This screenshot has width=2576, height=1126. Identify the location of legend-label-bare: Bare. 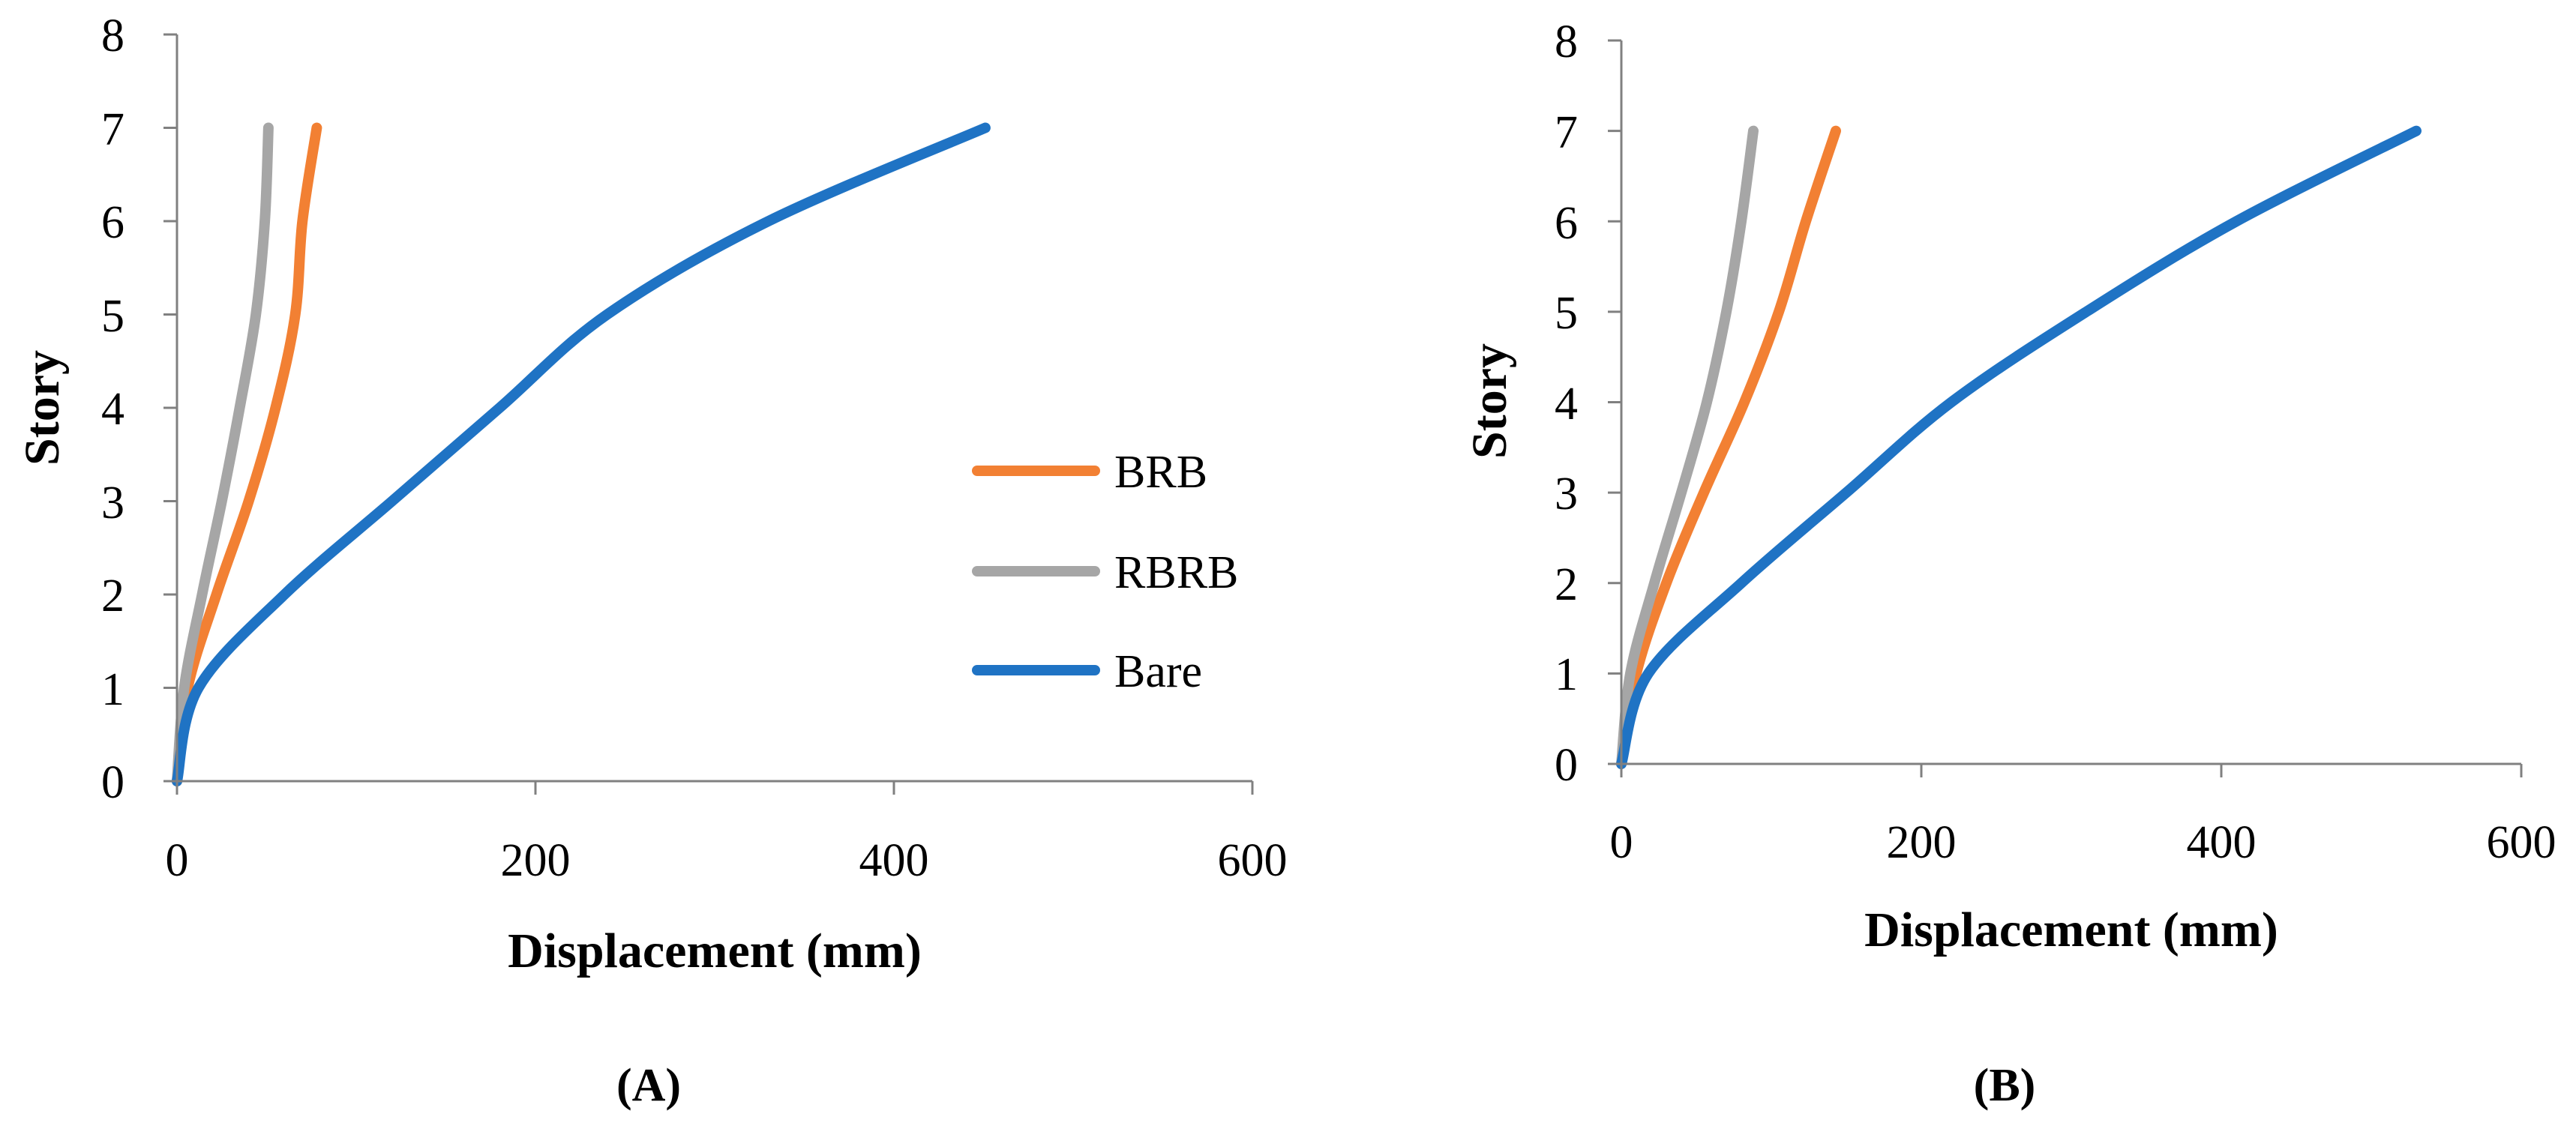
(1158, 671).